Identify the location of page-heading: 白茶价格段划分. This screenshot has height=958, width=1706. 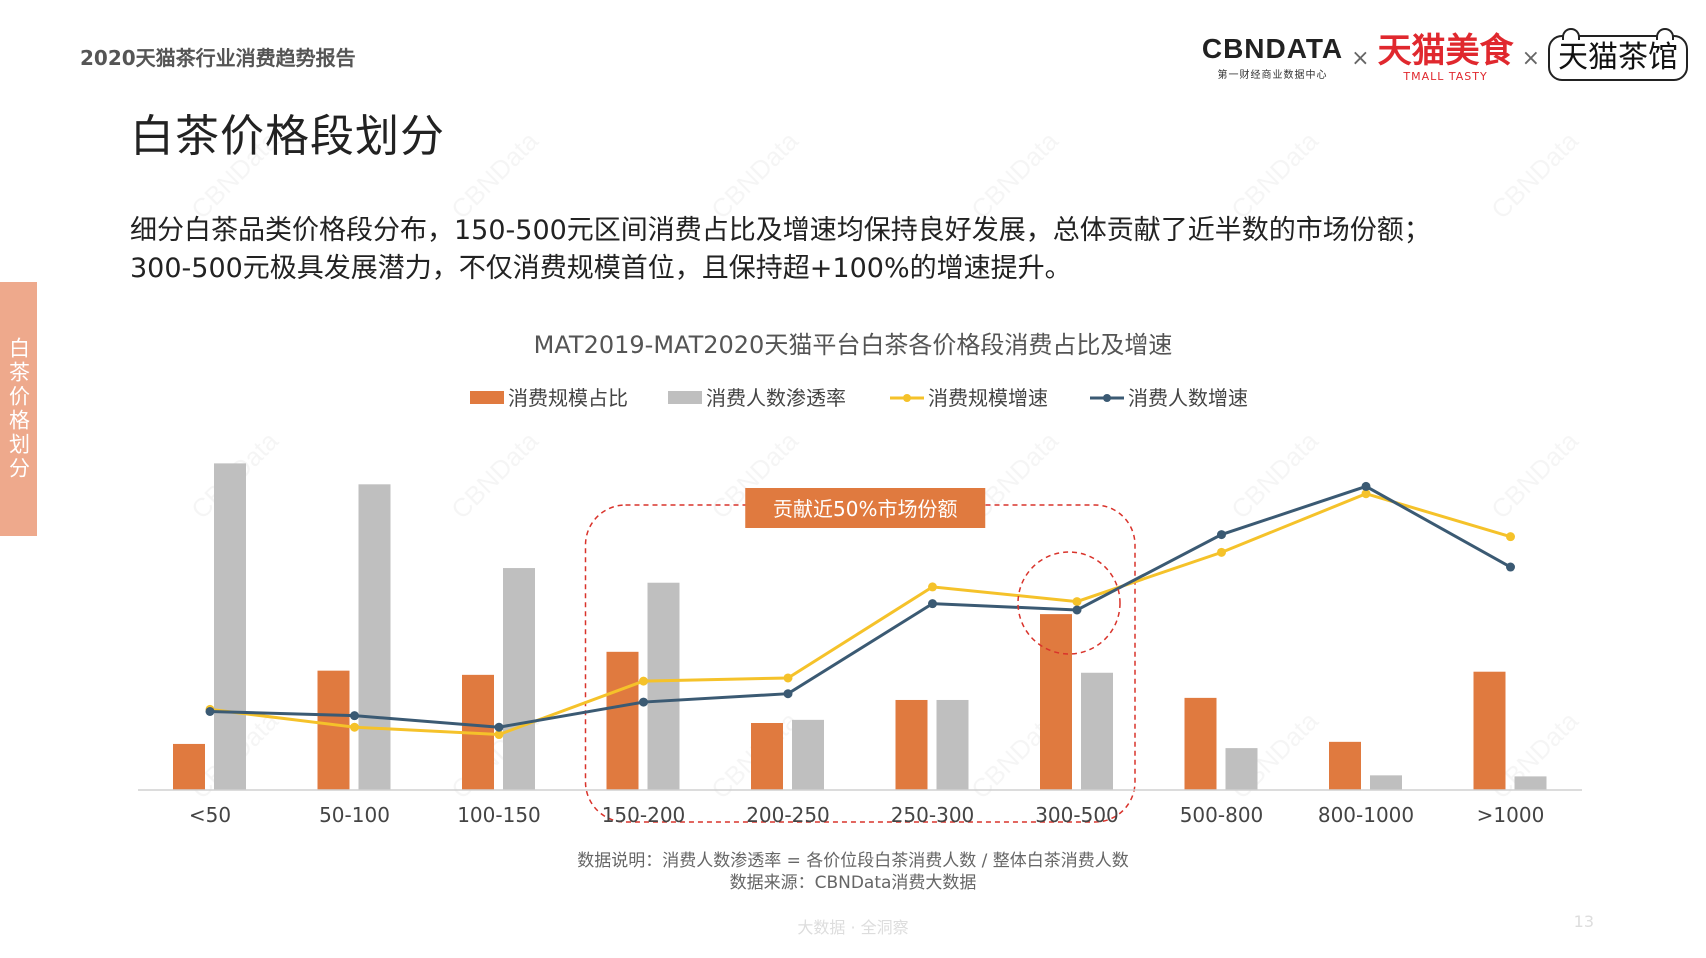
(287, 136).